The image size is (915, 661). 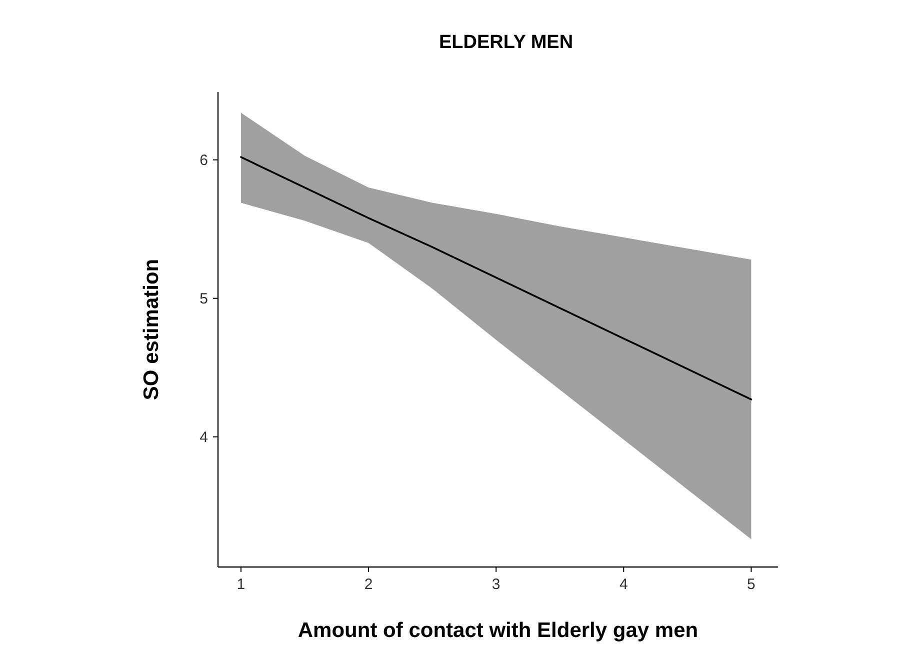 I want to click on x-tick-label: 4, so click(x=623, y=584).